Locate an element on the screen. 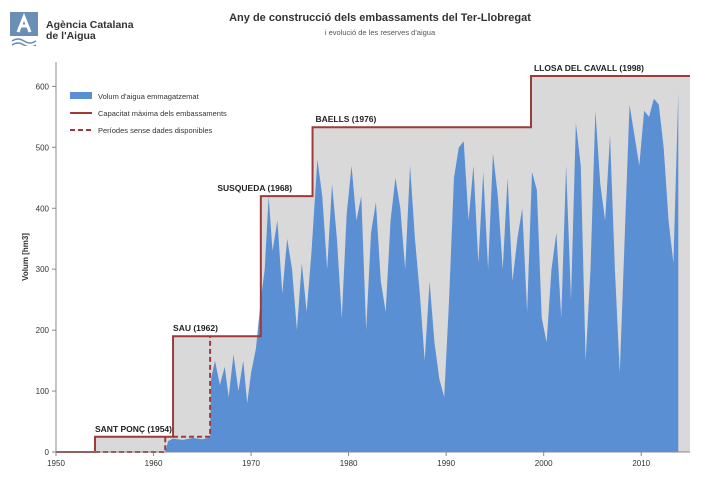 The height and width of the screenshot is (488, 702). y-tick-label: 600 is located at coordinates (43, 86).